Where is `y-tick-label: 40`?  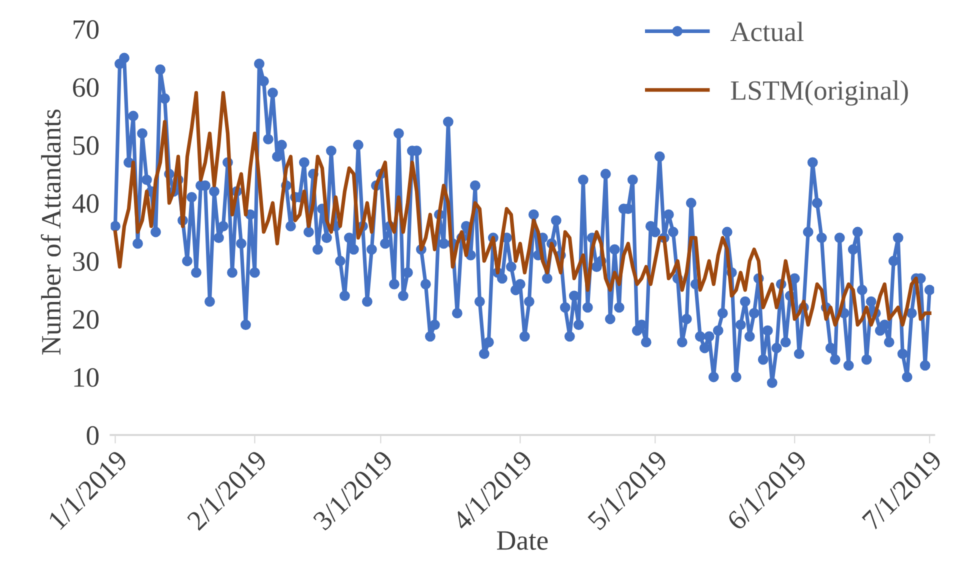
y-tick-label: 40 is located at coordinates (85, 203).